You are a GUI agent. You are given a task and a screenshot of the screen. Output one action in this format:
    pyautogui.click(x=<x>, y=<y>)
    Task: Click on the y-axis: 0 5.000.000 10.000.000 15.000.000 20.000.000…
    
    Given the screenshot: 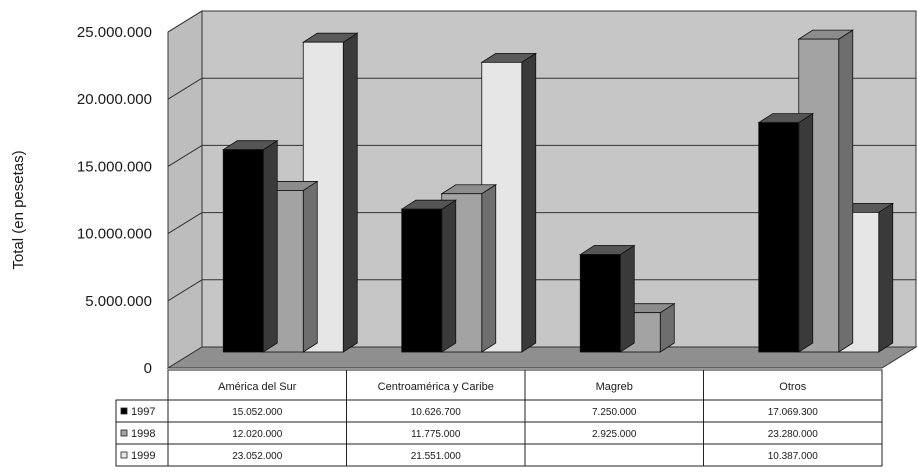 What is the action you would take?
    pyautogui.click(x=114, y=200)
    